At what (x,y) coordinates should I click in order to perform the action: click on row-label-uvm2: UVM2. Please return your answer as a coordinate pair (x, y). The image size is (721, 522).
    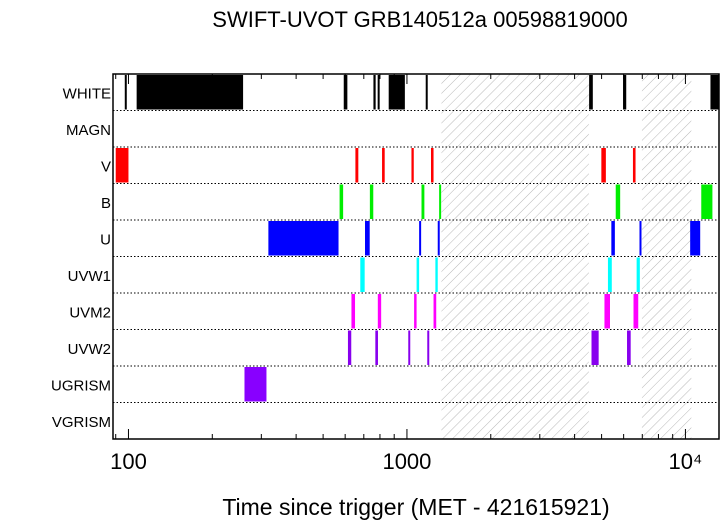
    Looking at the image, I should click on (90, 312).